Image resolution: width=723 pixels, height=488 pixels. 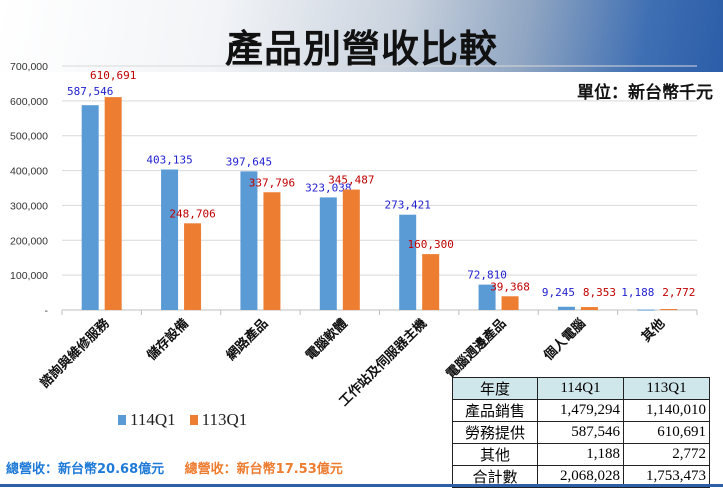 What do you see at coordinates (247, 340) in the screenshot?
I see `x-category-label: 網路產品` at bounding box center [247, 340].